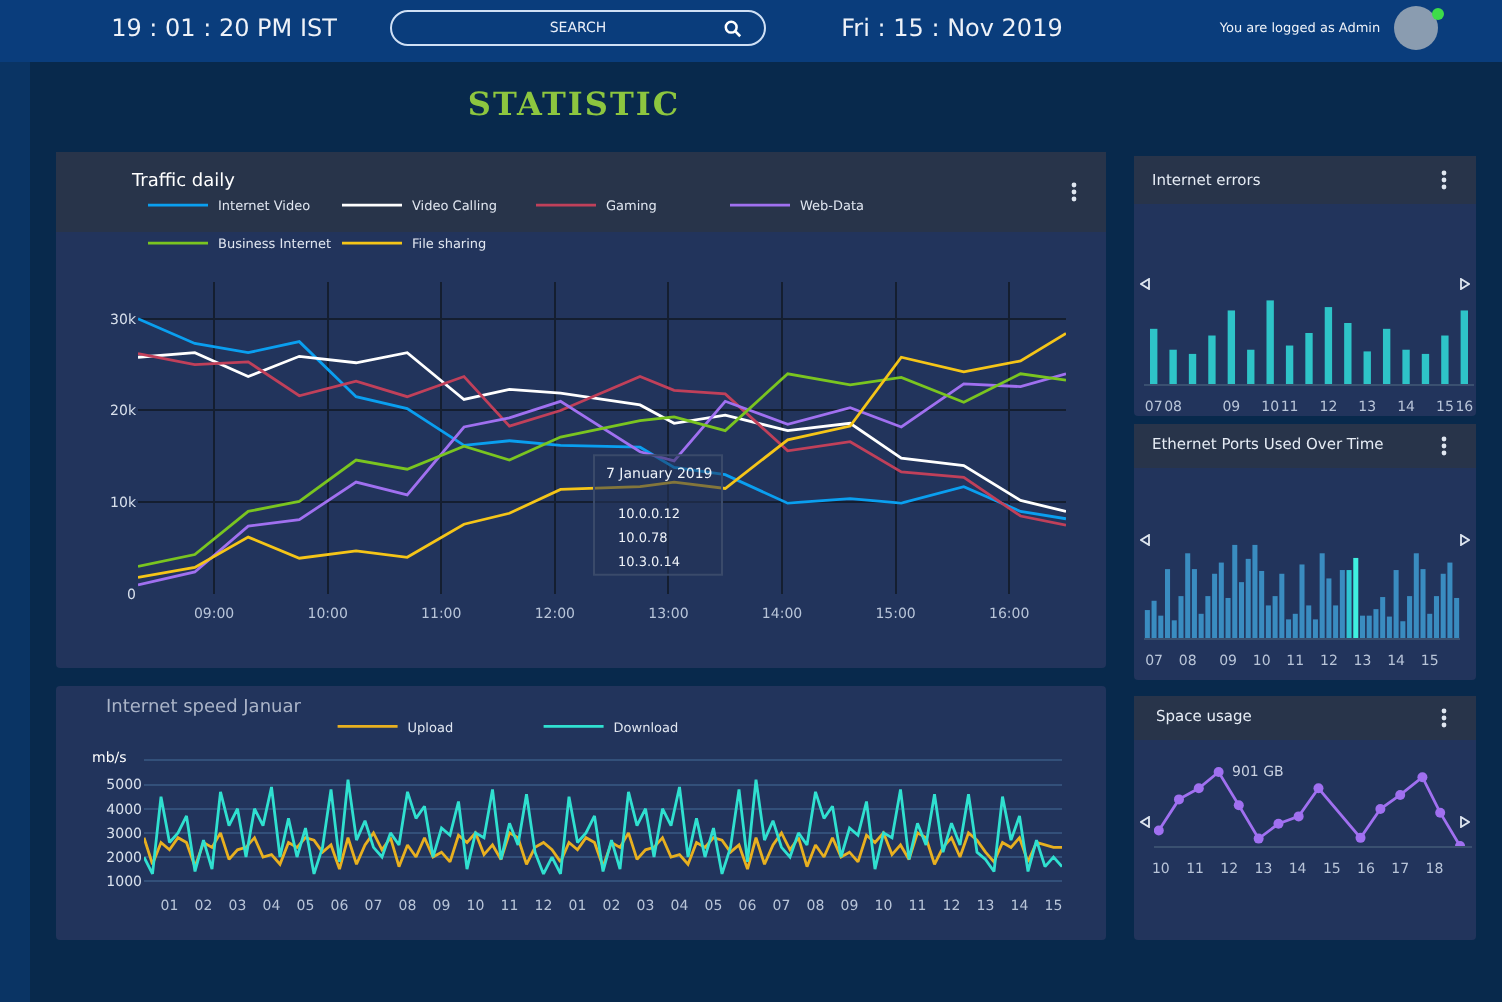 This screenshot has width=1502, height=1002. Describe the element at coordinates (952, 28) in the screenshot. I see `text: Fri : 15 : Nov 2019` at that location.